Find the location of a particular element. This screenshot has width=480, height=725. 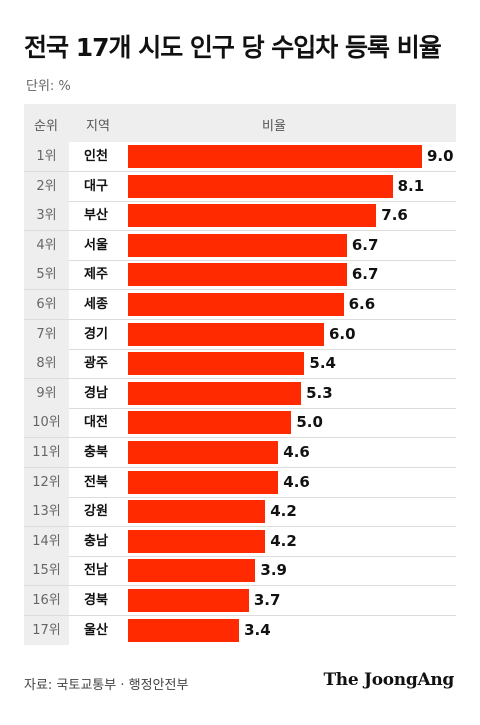

unit-label: 단위: % is located at coordinates (48, 86).